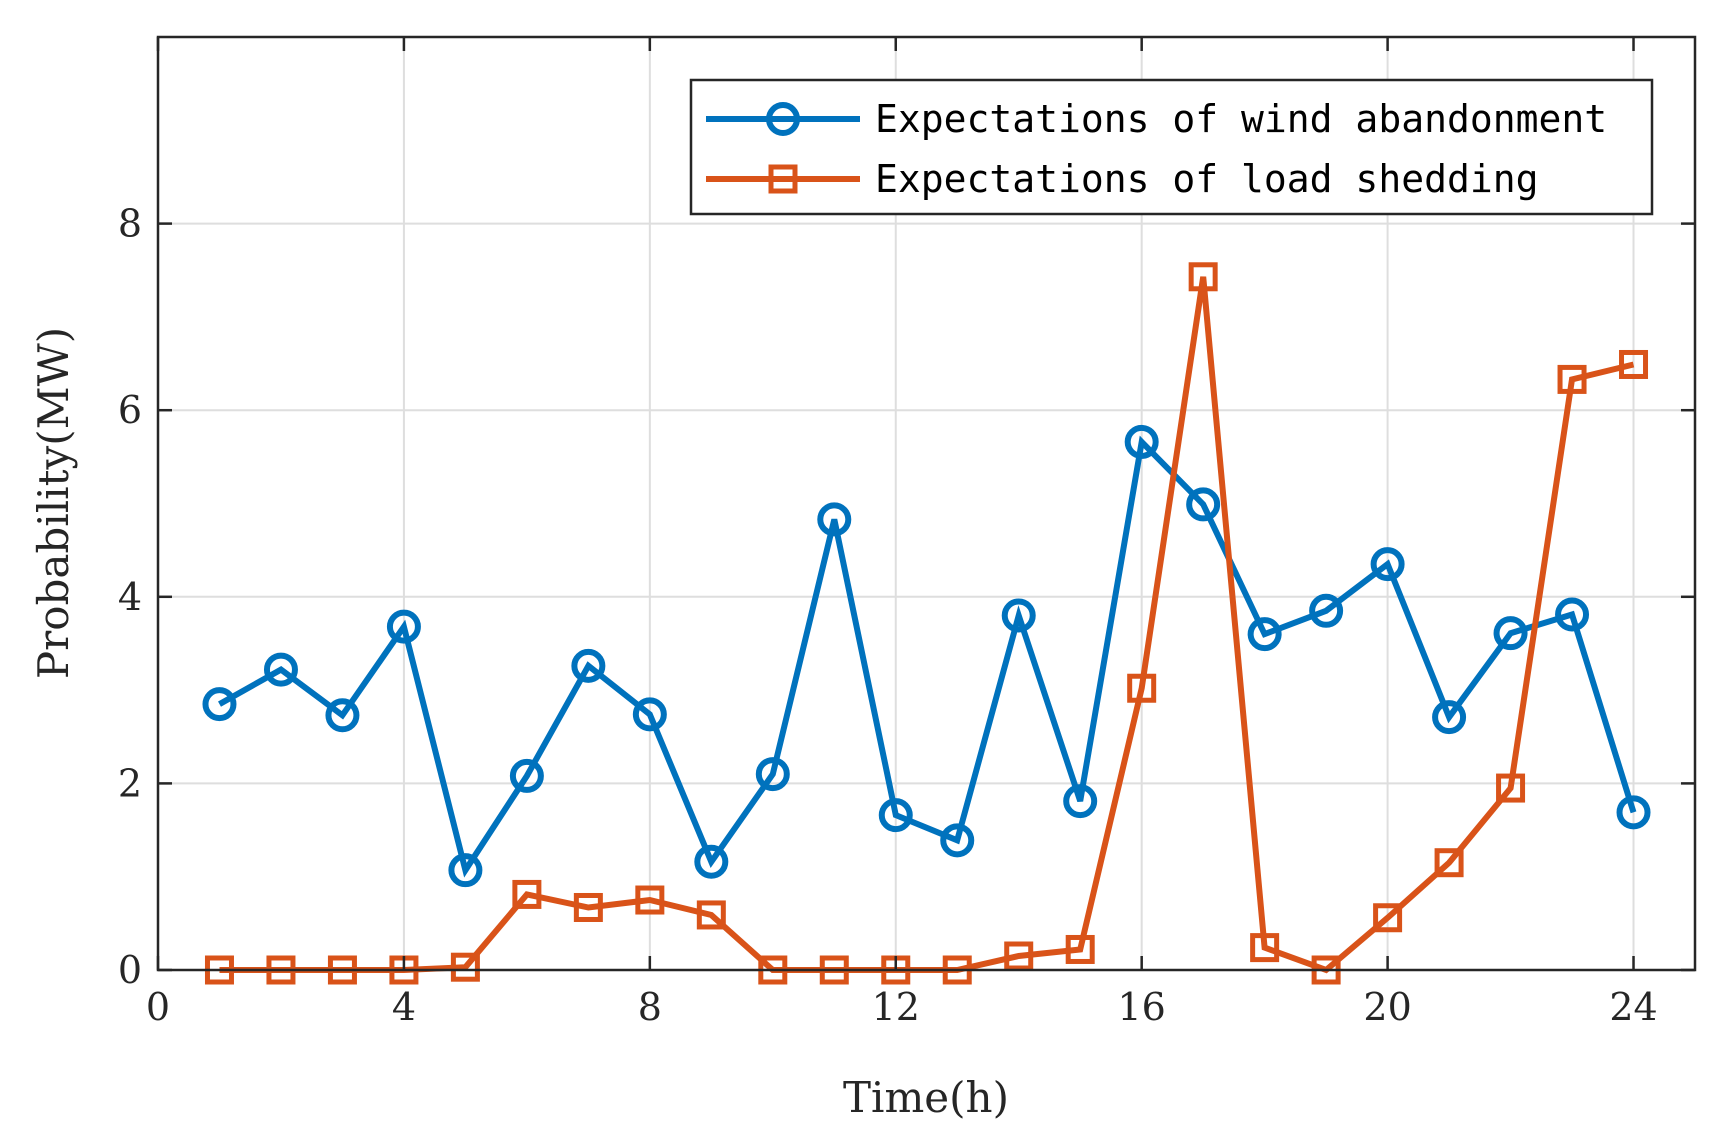  I want to click on x-tick-label: 4, so click(404, 1007).